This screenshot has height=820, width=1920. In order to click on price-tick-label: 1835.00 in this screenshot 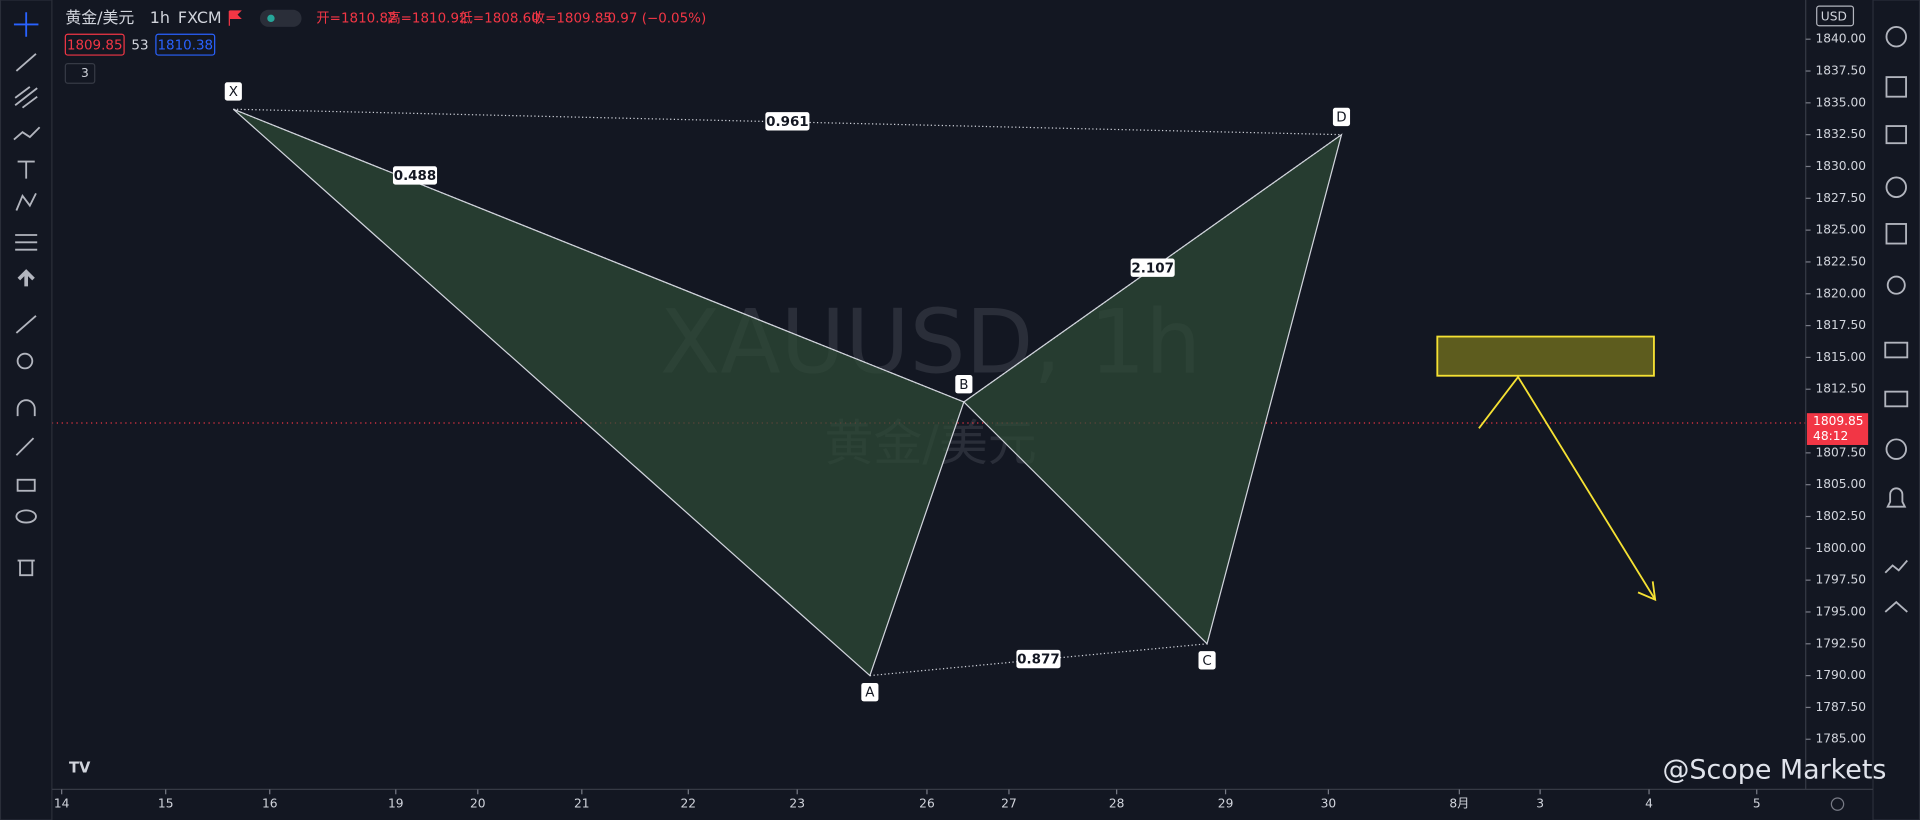, I will do `click(1840, 102)`.